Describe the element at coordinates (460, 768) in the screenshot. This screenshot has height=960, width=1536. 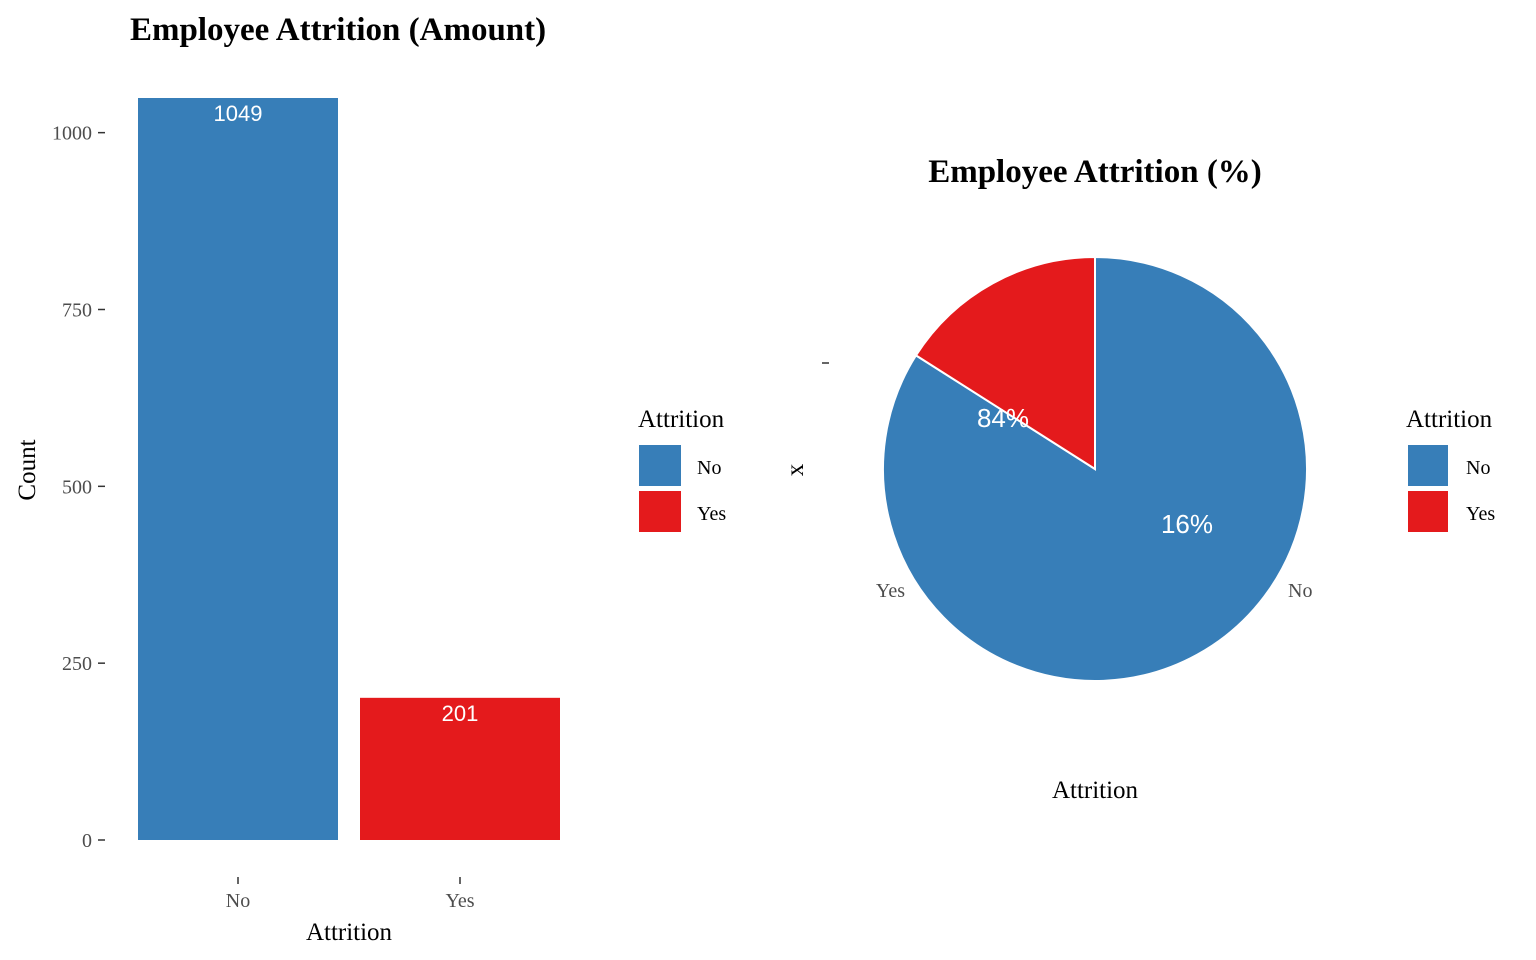
I see `bar-yes` at that location.